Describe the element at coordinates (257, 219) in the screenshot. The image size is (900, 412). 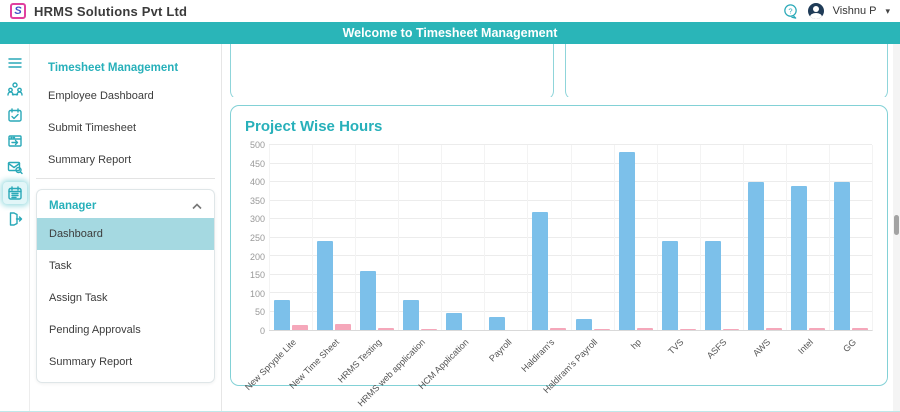
I see `y-tick-label: 300` at that location.